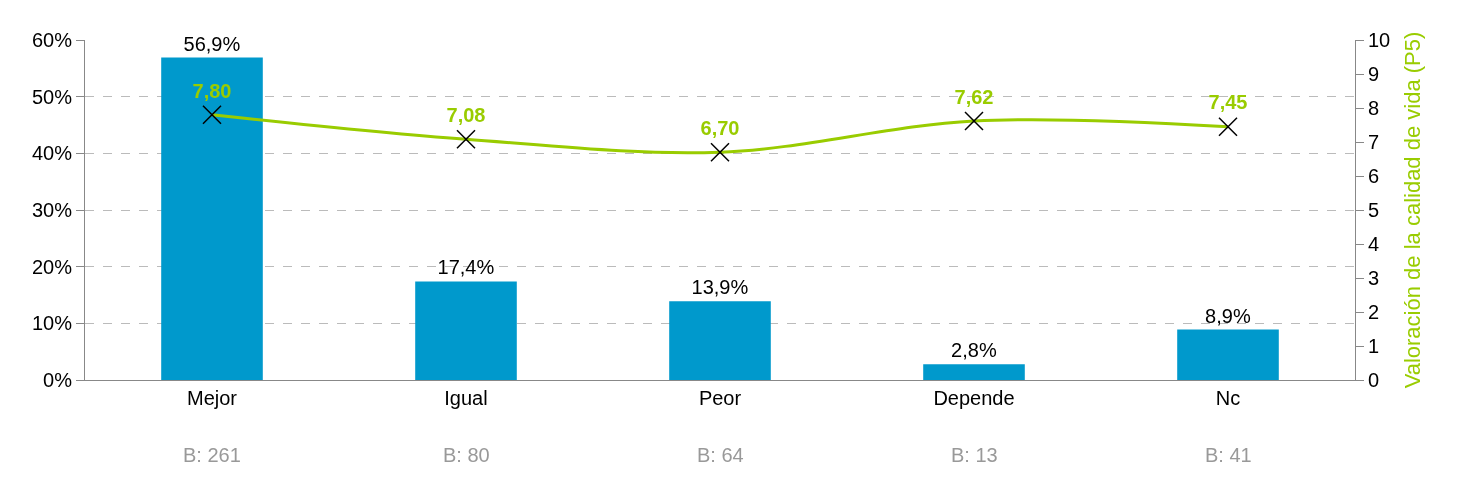 The image size is (1465, 480). What do you see at coordinates (1379, 40) in the screenshot?
I see `y2-tick-label: 10` at bounding box center [1379, 40].